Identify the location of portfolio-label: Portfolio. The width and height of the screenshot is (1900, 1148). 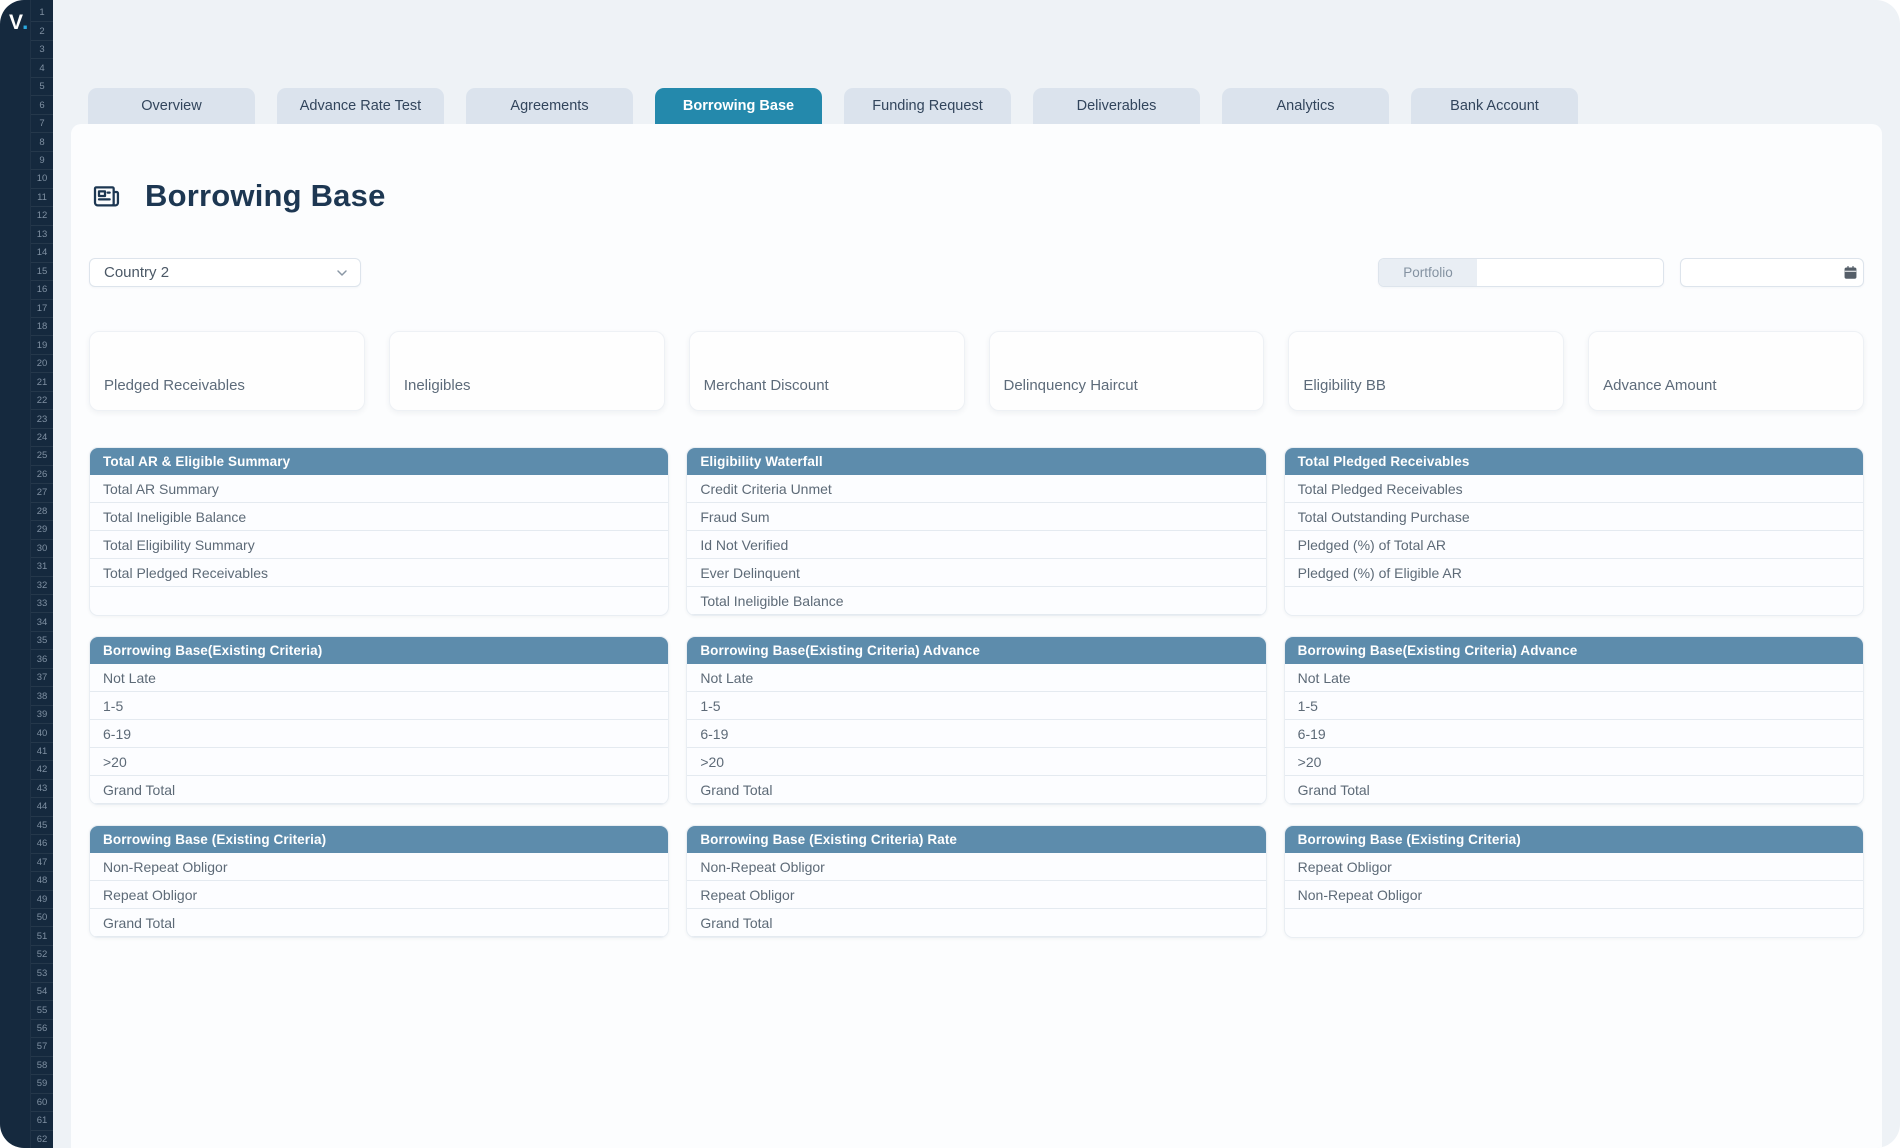
(1428, 272).